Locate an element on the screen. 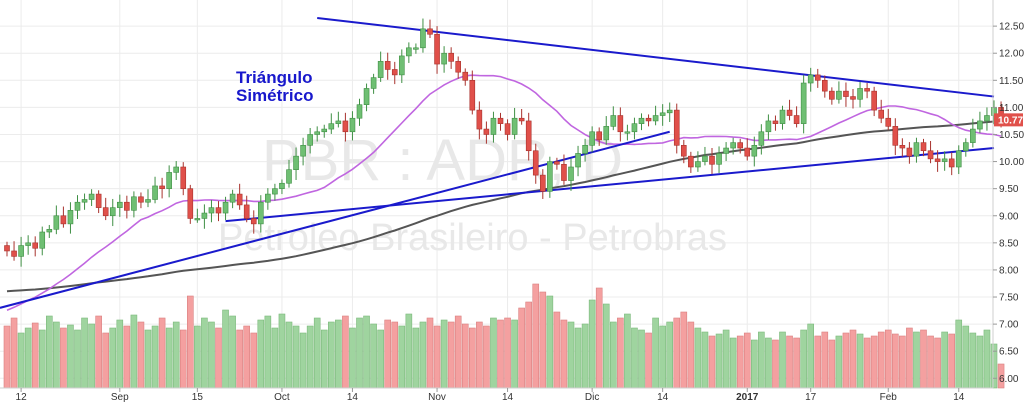 The width and height of the screenshot is (1024, 404). price-tick-label-11: 11.50 is located at coordinates (1011, 81).